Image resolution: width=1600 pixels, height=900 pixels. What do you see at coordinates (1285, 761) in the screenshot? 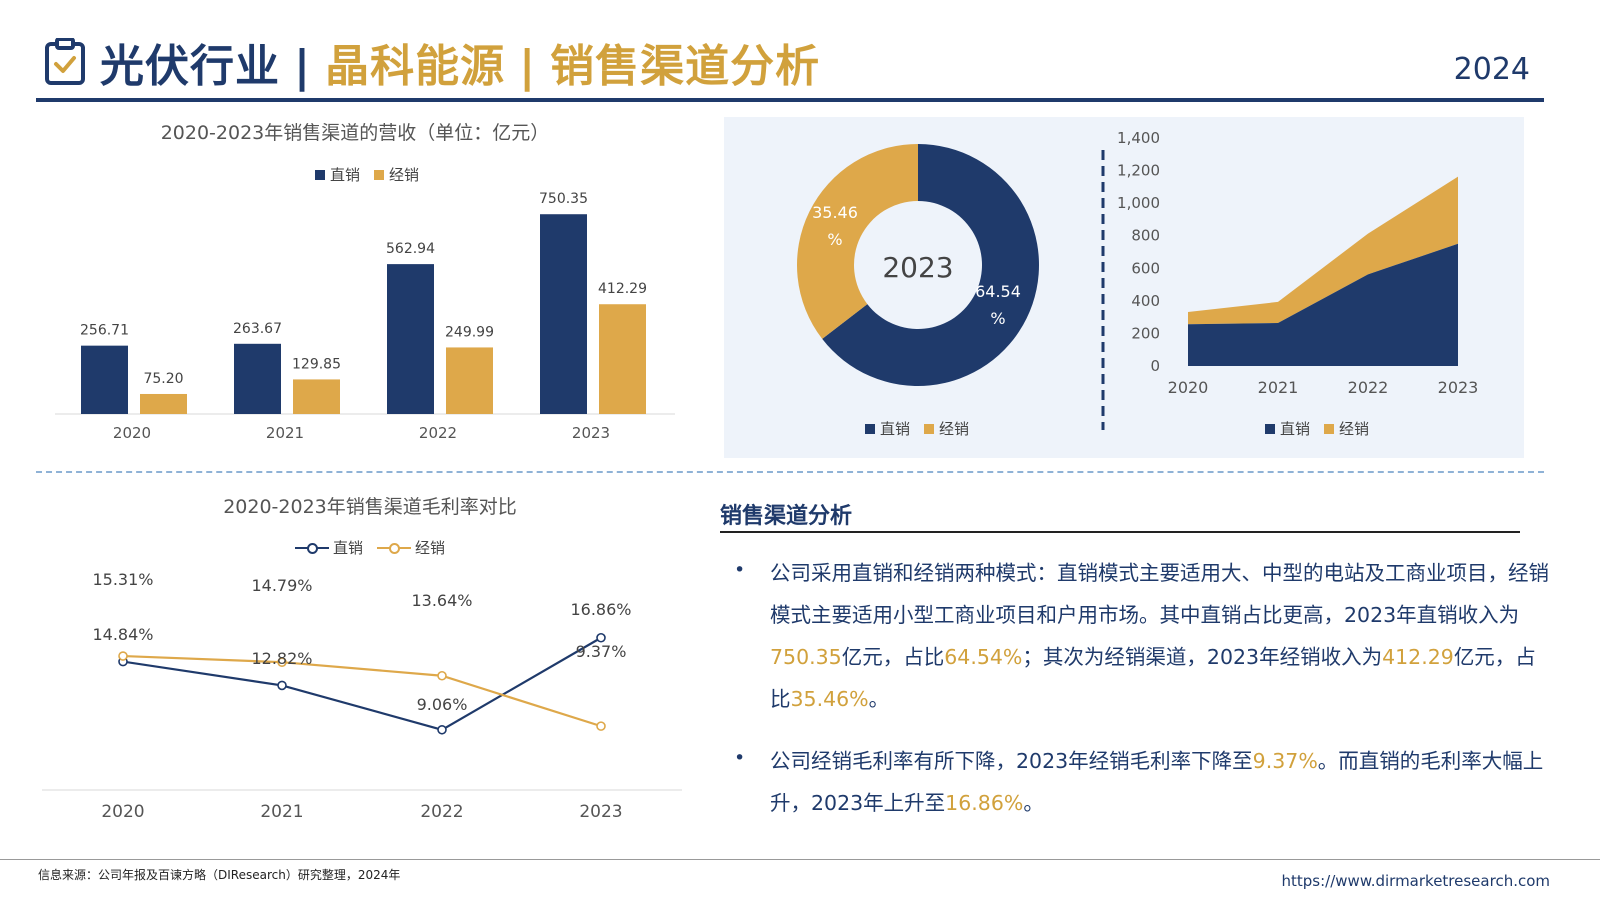
I see `p2-highlight-dealer-margin: 9.37%` at bounding box center [1285, 761].